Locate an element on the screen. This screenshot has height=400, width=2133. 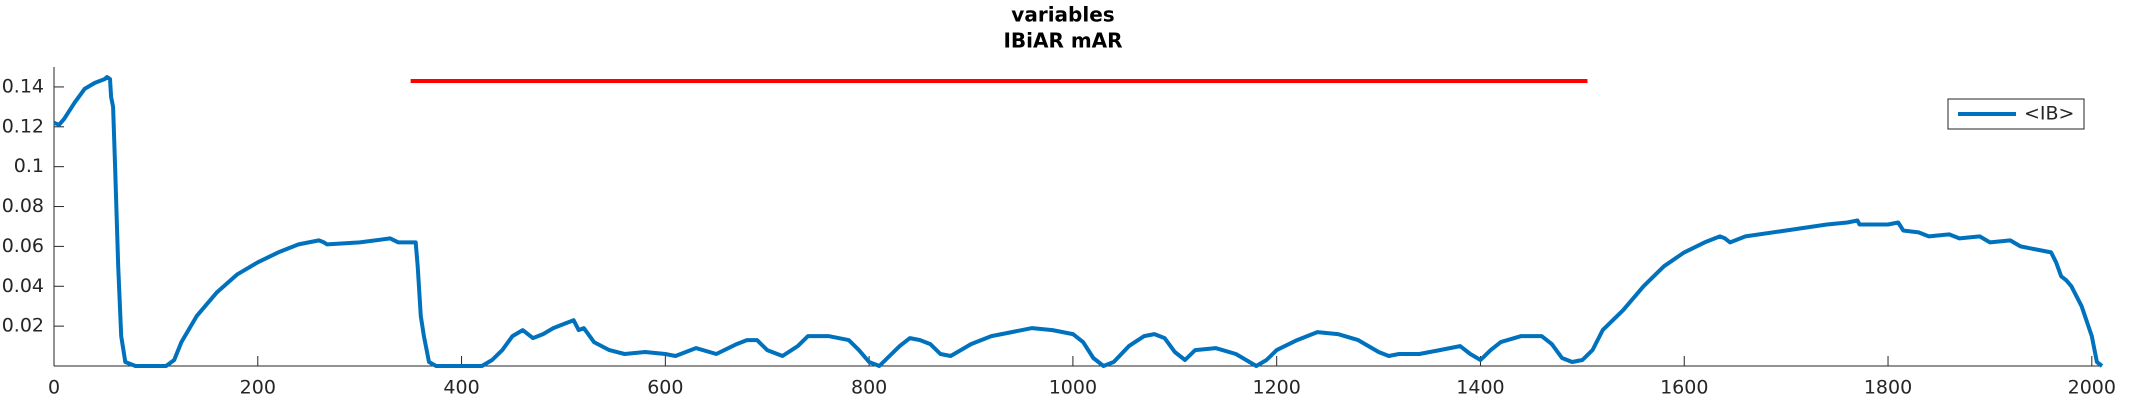
x-tick-label: 800 is located at coordinates (869, 388).